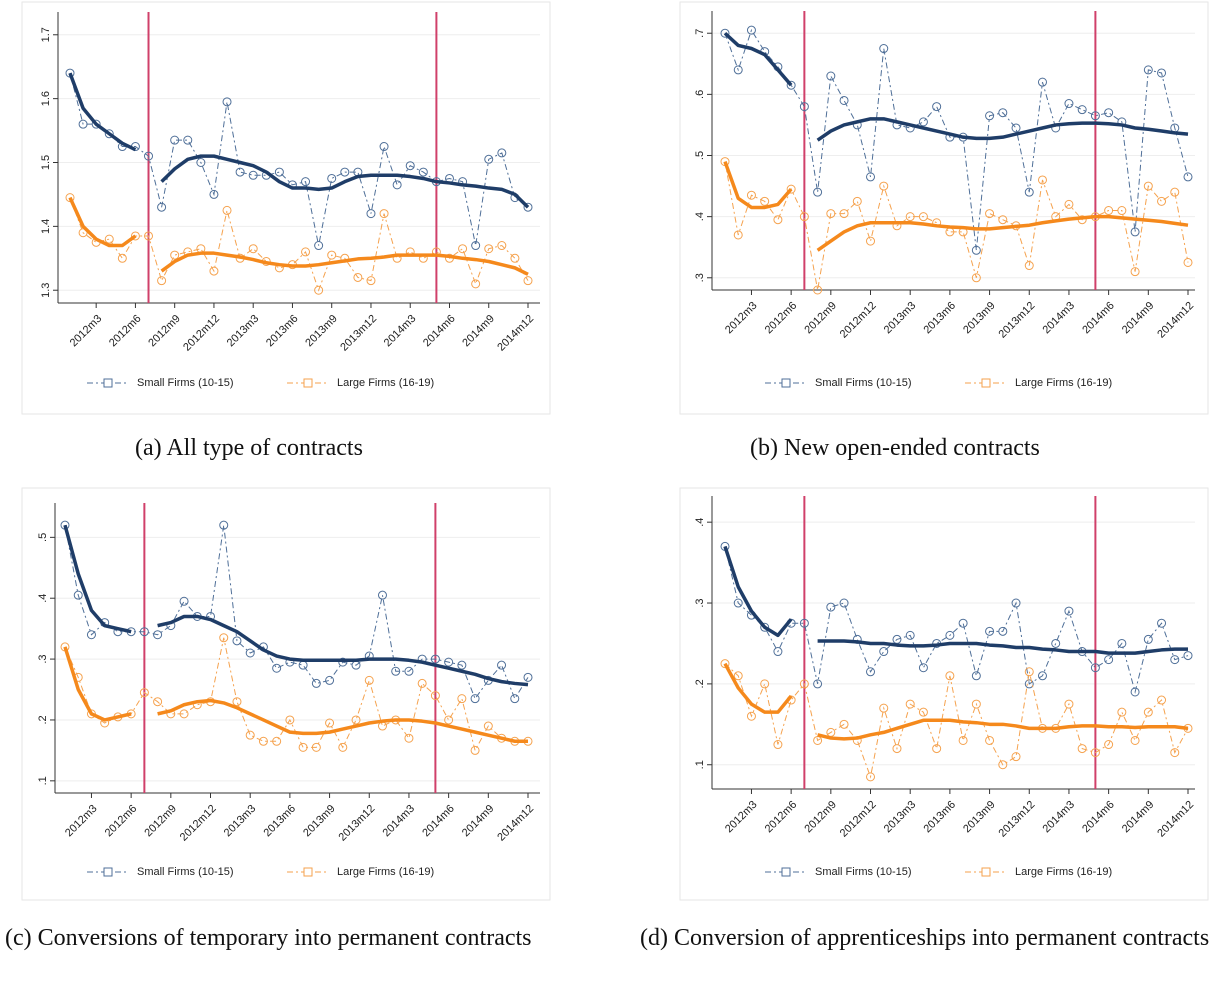 The image size is (1218, 982). I want to click on x-tick-label: 2014m12, so click(1175, 819).